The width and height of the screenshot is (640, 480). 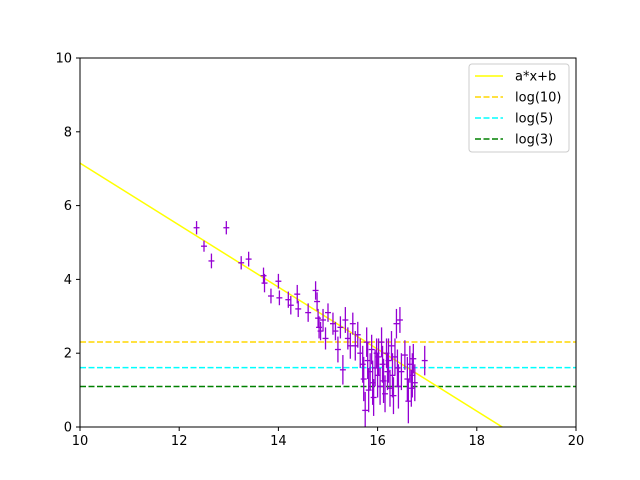 I want to click on legend-label-4: log(3), so click(x=534, y=140).